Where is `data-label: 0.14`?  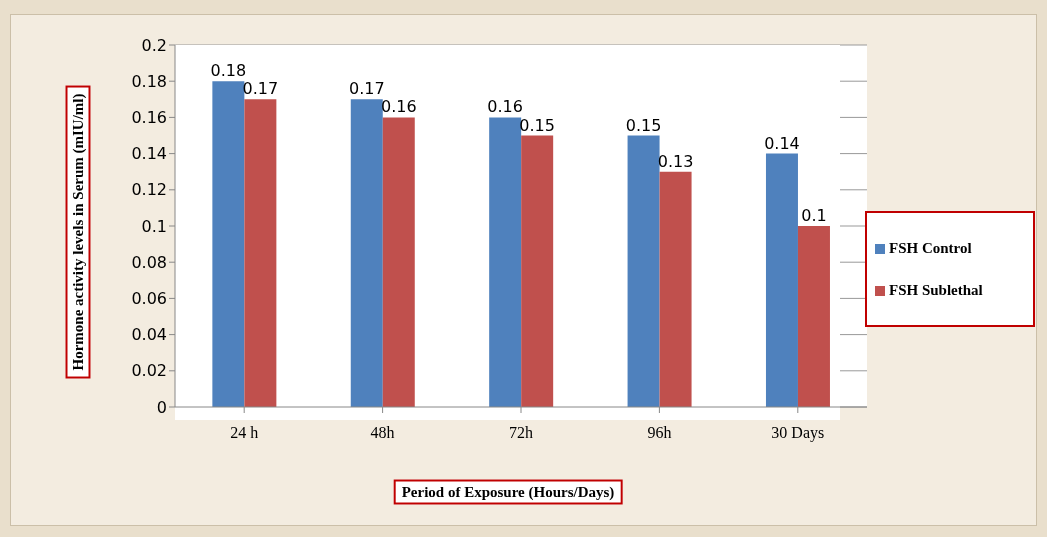 data-label: 0.14 is located at coordinates (782, 143).